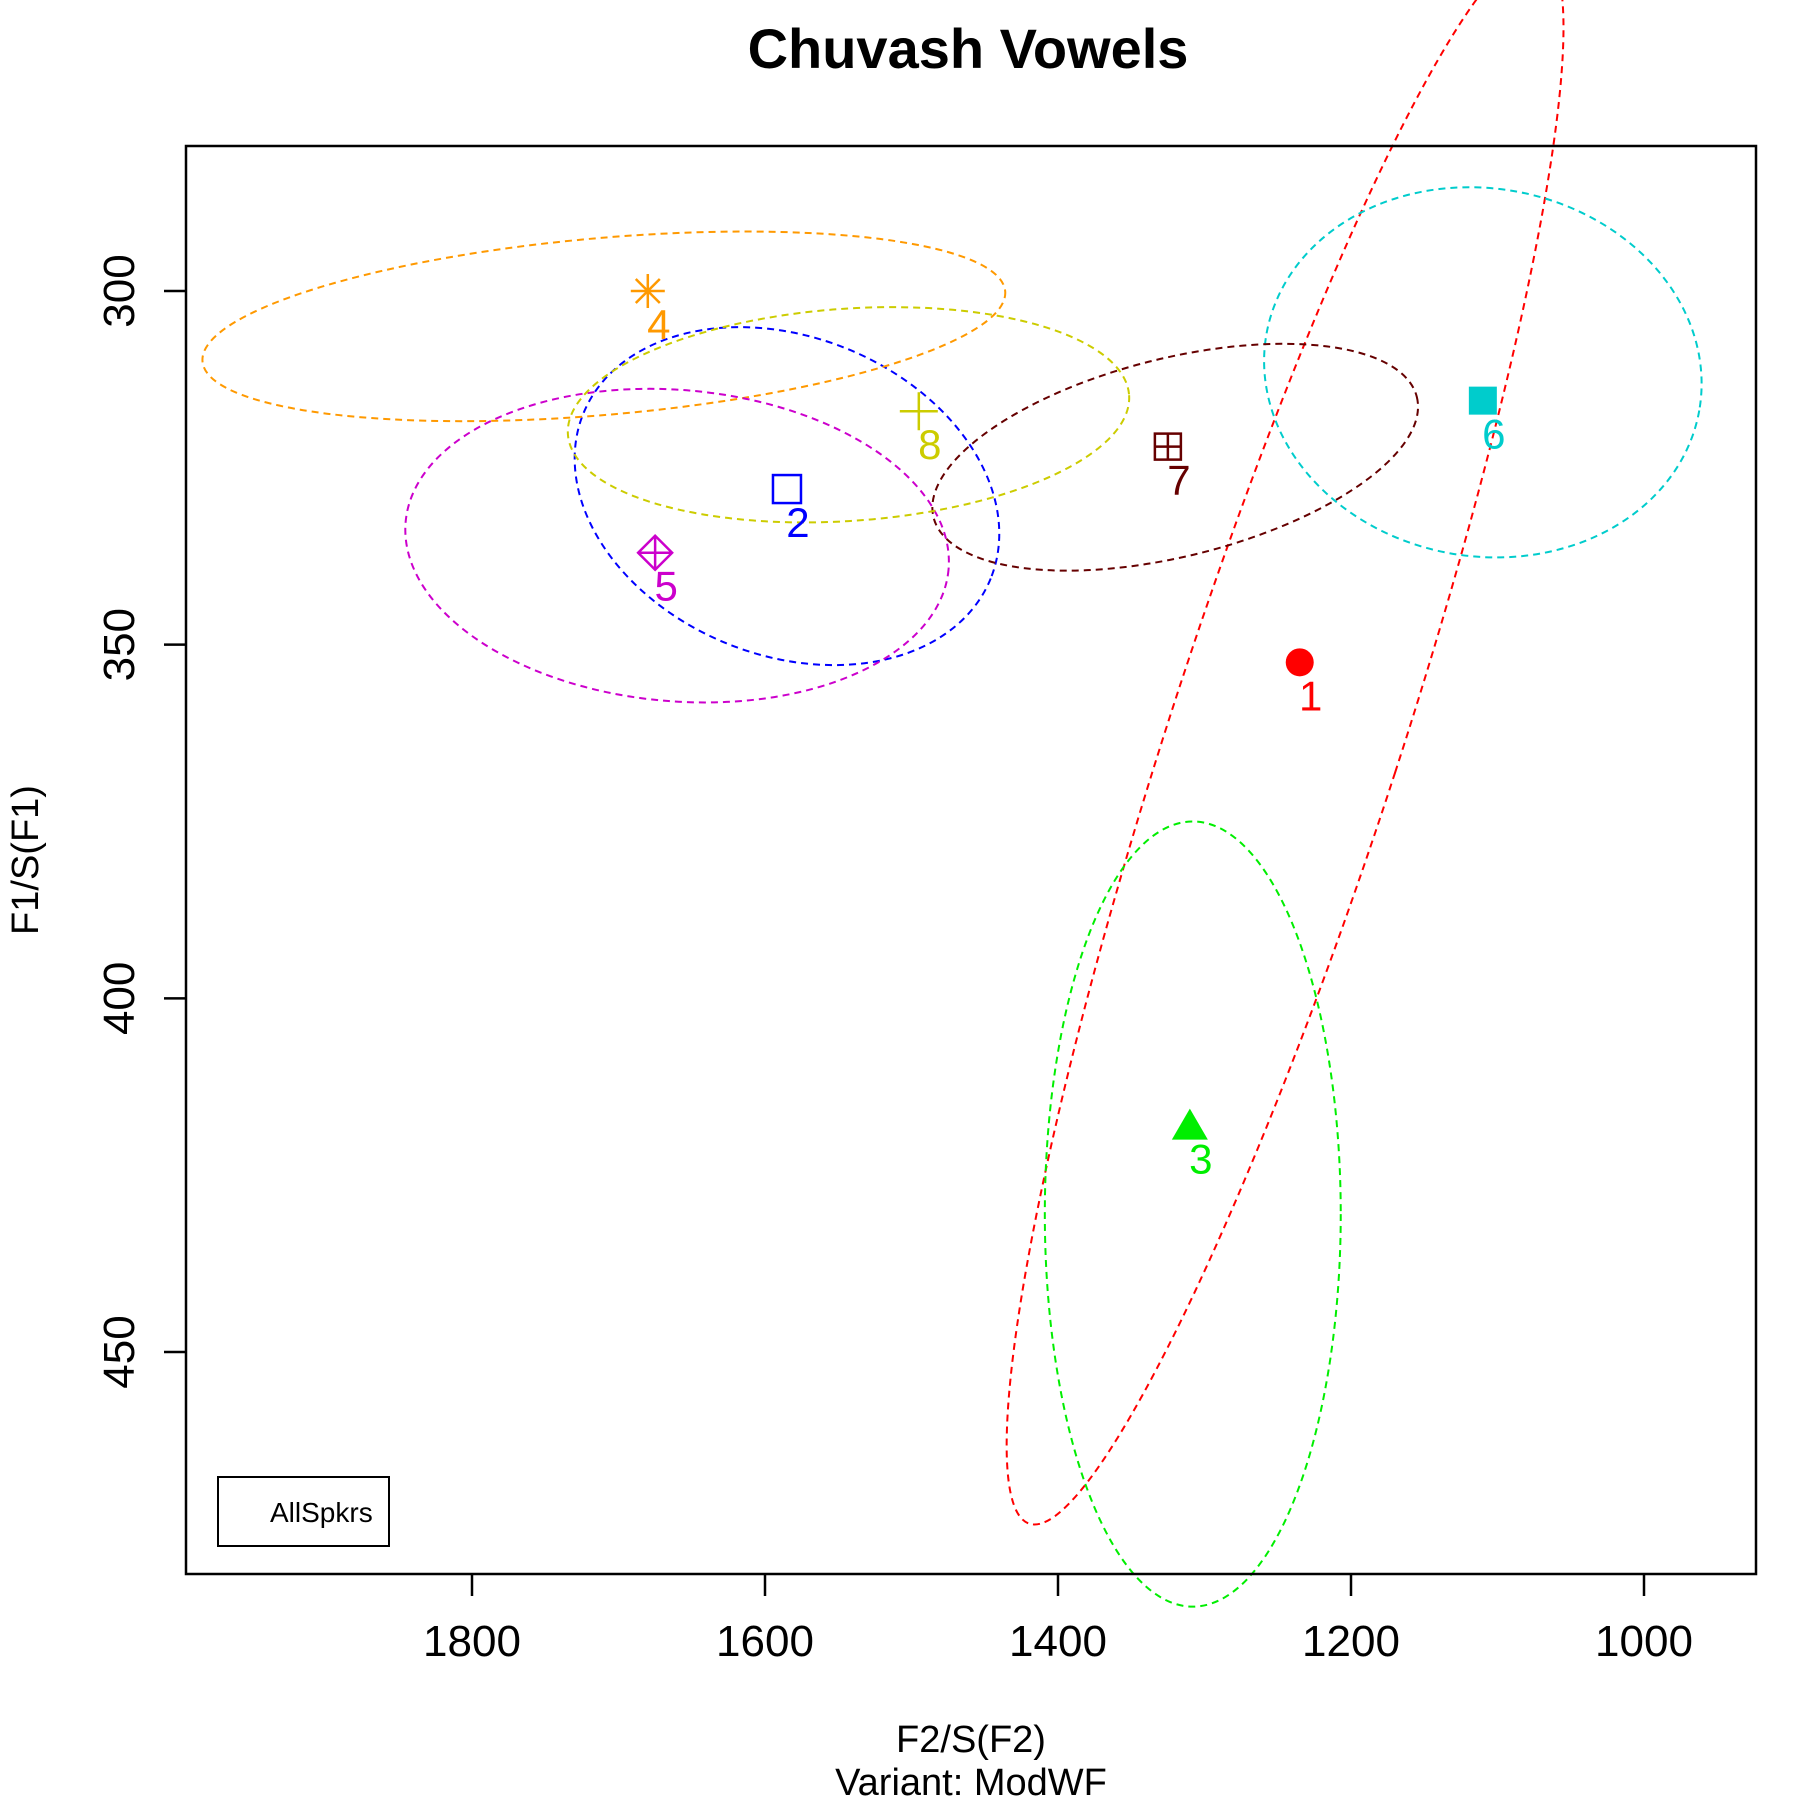 Image resolution: width=1801 pixels, height=1802 pixels. Describe the element at coordinates (797, 522) in the screenshot. I see `point-label-2: 2` at that location.